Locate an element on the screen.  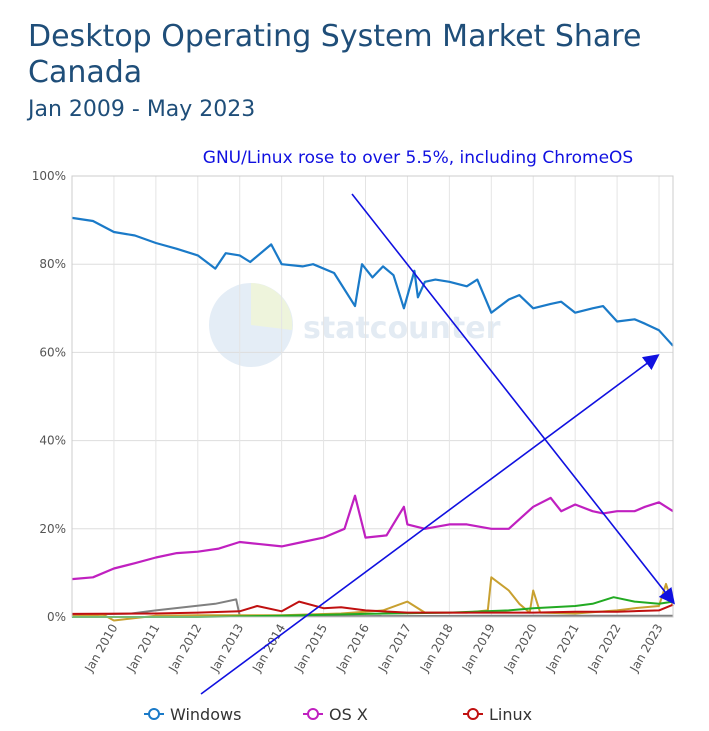
y-tick-label: 20% is located at coordinates (52, 529).